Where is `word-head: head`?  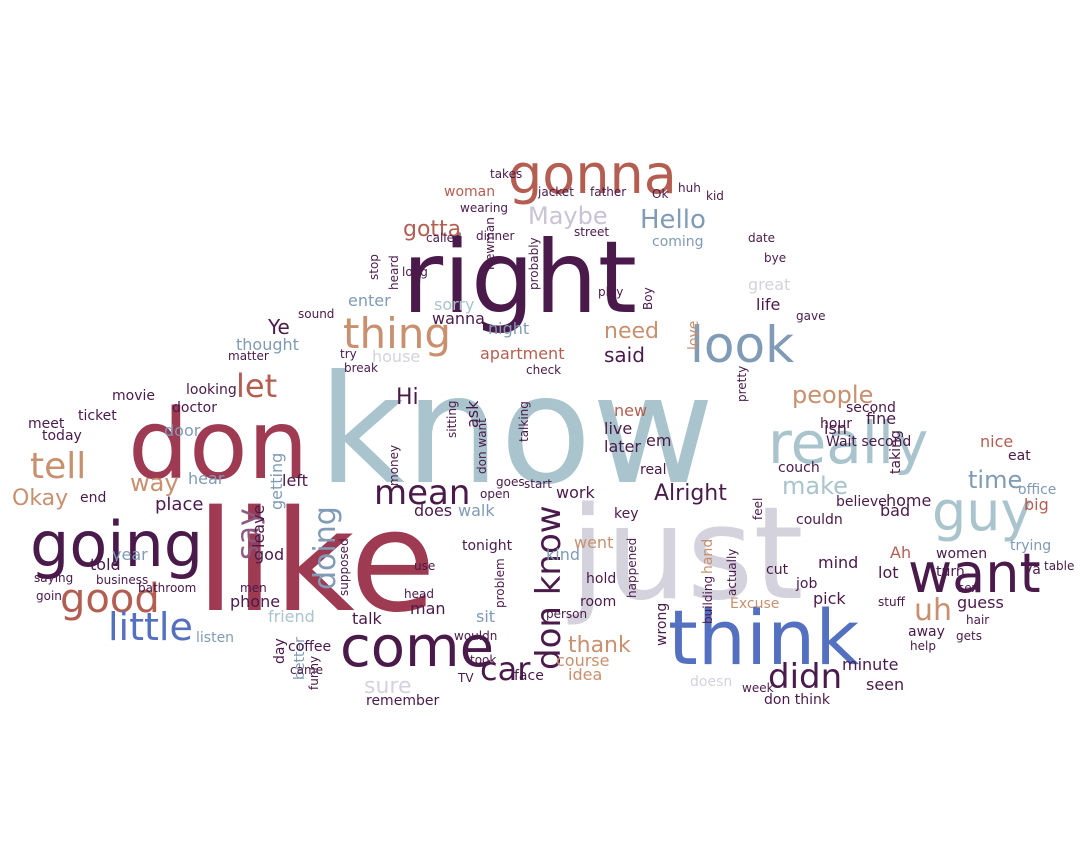
word-head: head is located at coordinates (419, 594).